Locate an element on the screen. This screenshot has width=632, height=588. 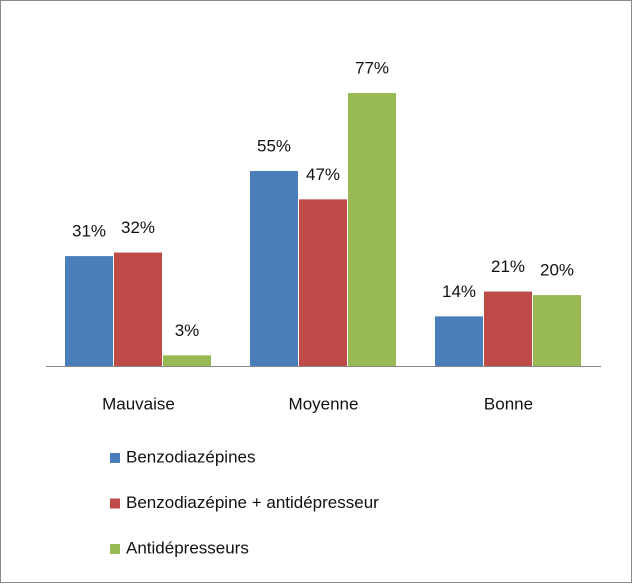
data-label: 3% is located at coordinates (187, 330).